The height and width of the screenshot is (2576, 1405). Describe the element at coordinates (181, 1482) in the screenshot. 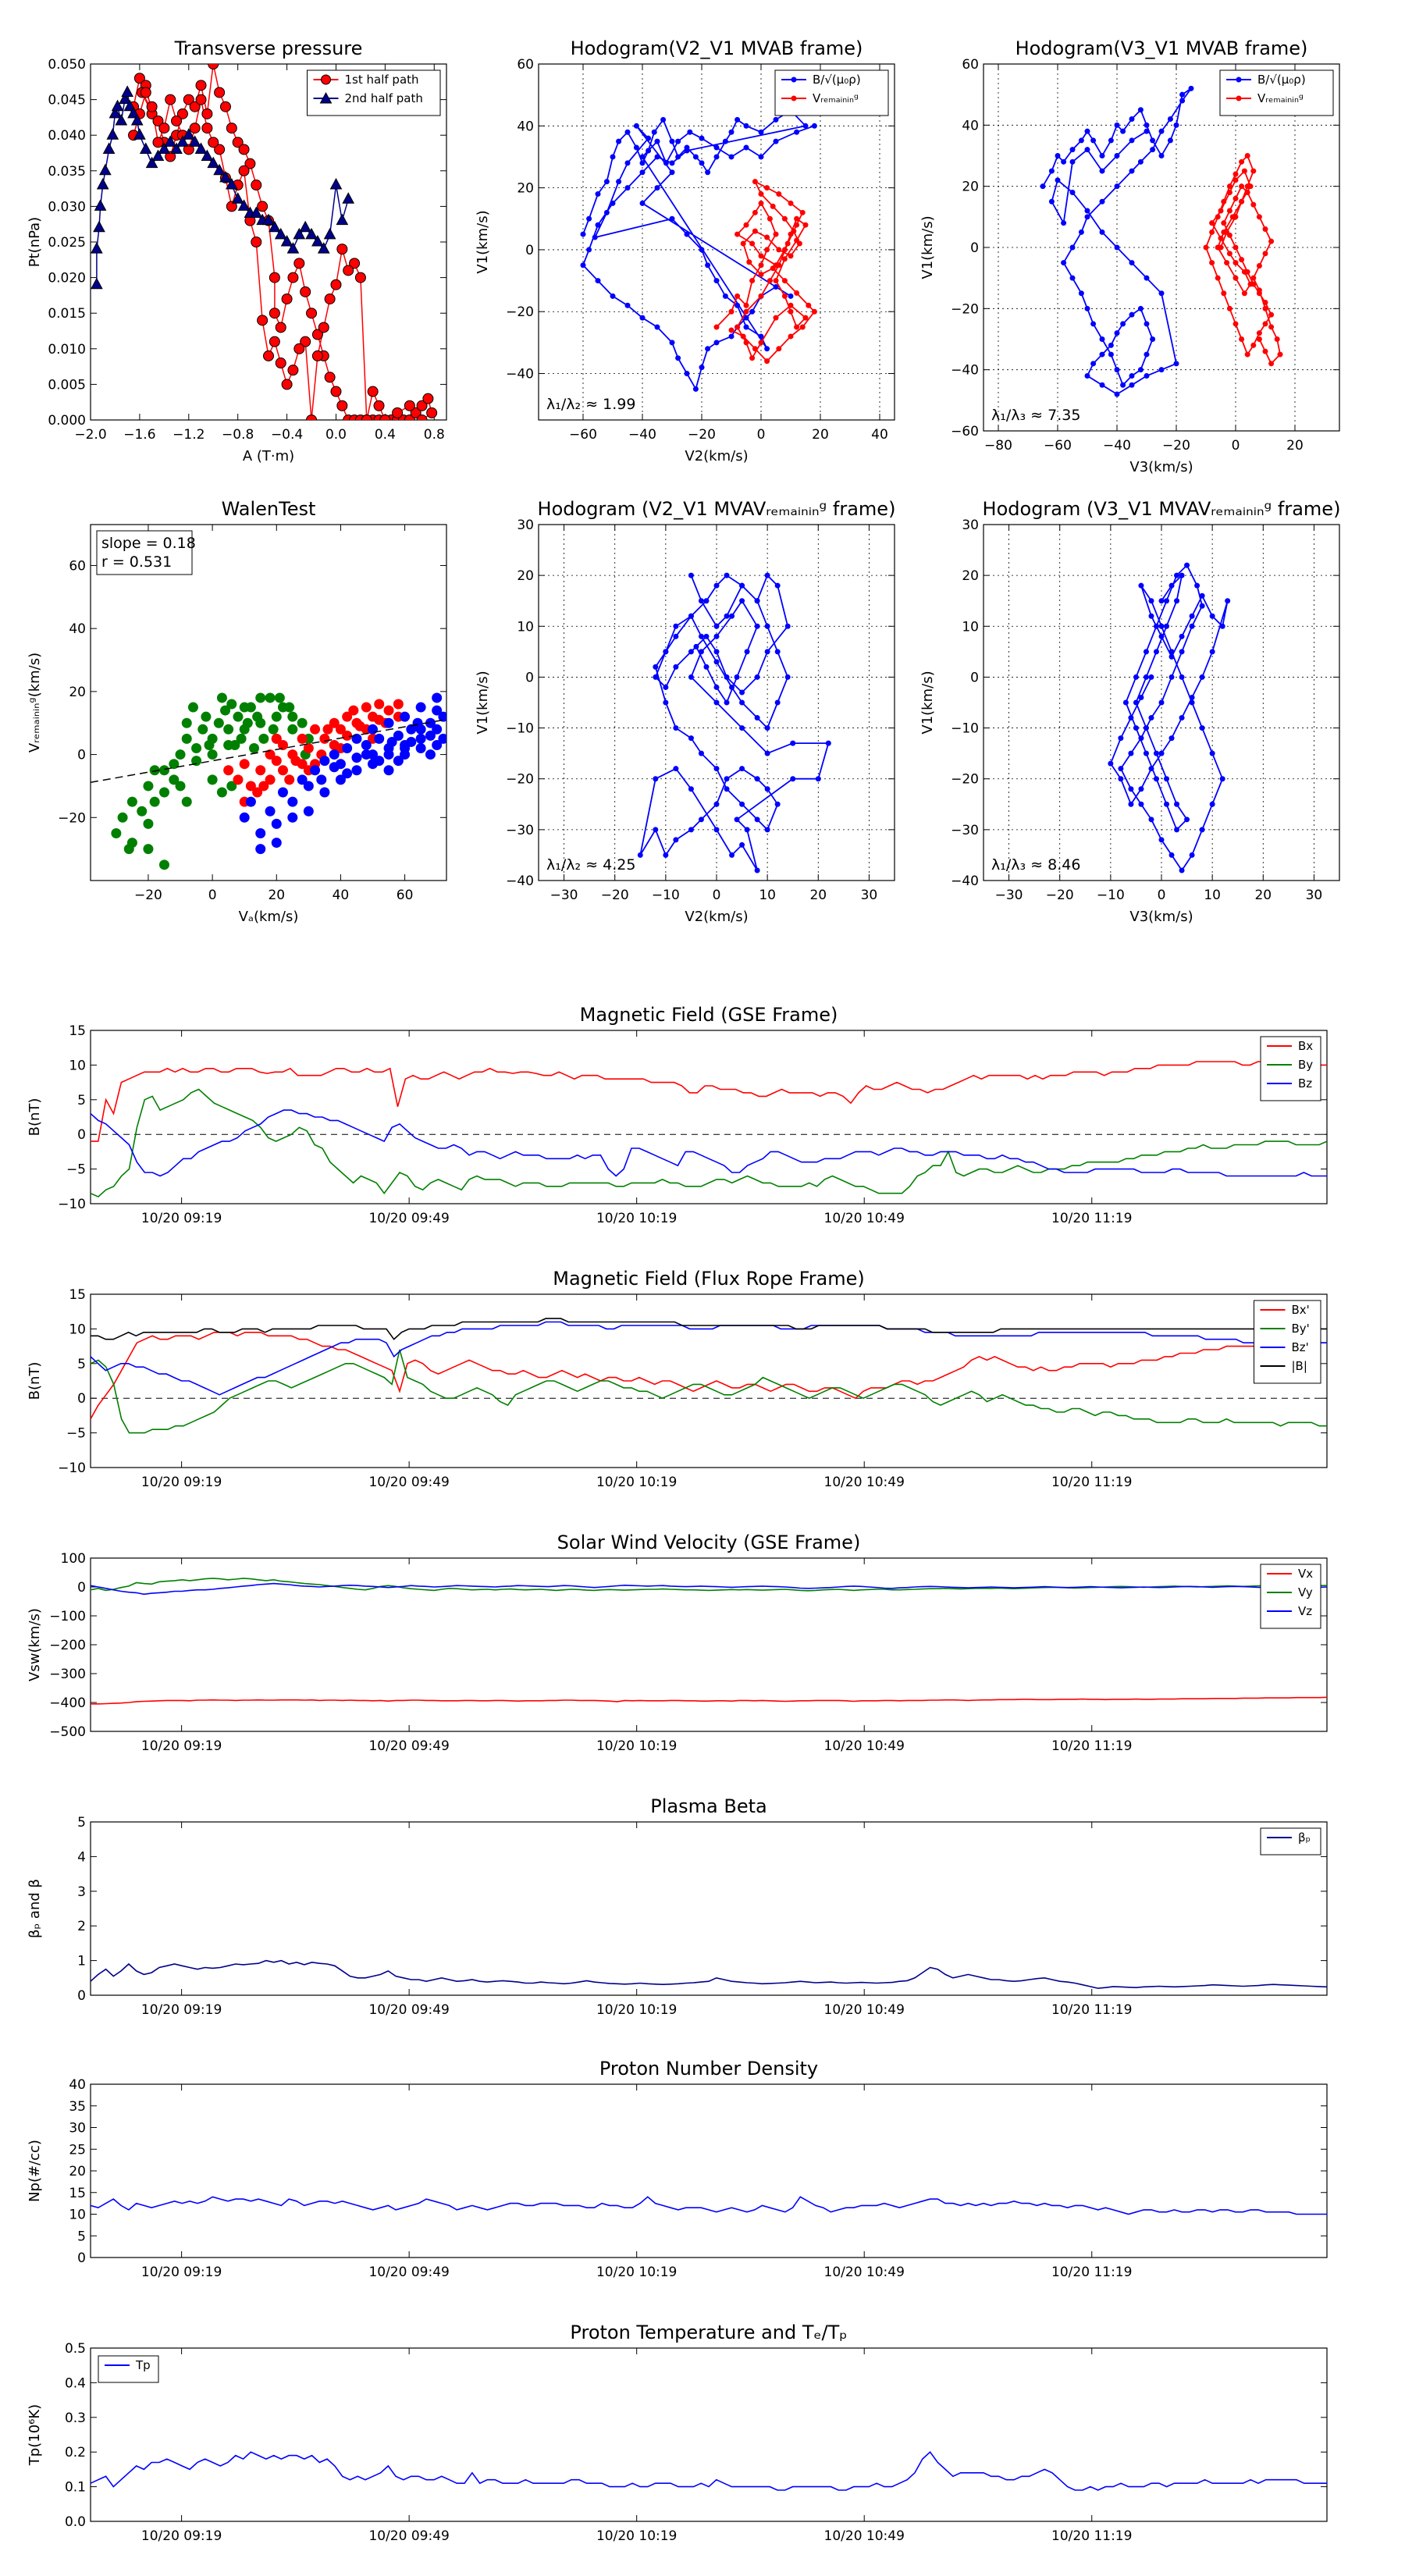

I see `x-tick-label: 10/20 09:19` at that location.